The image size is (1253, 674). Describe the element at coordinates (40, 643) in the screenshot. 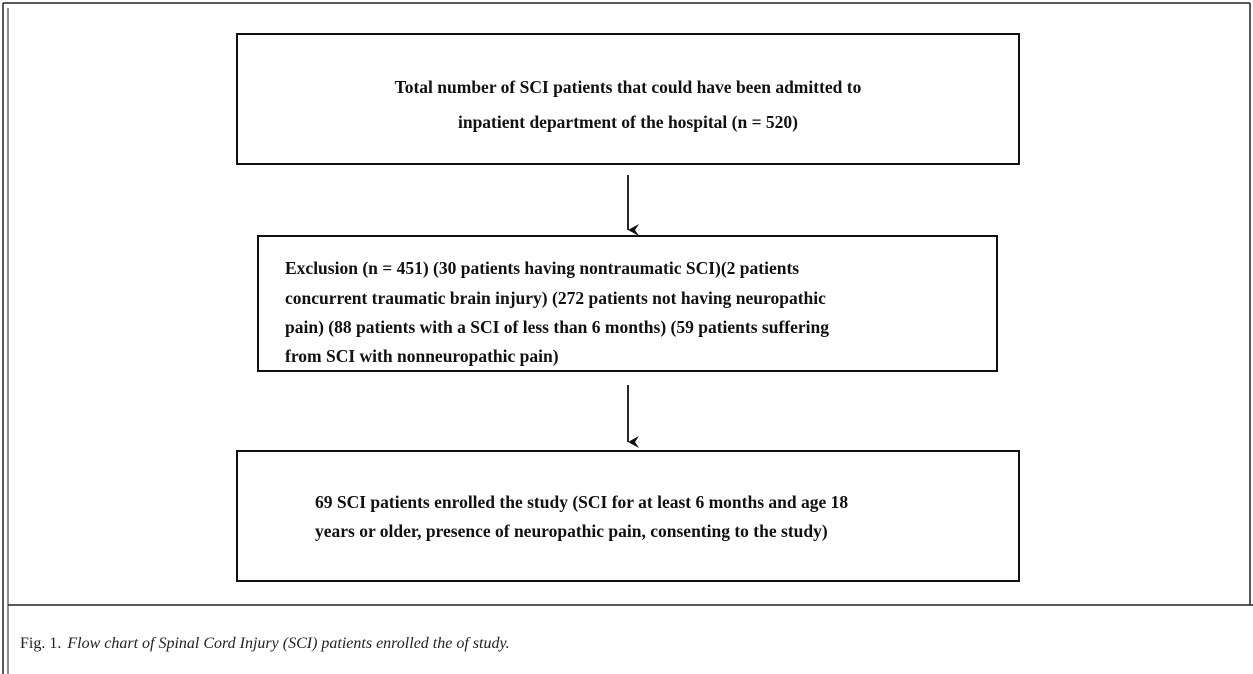

I see `caption-label: Fig. 1.` at that location.